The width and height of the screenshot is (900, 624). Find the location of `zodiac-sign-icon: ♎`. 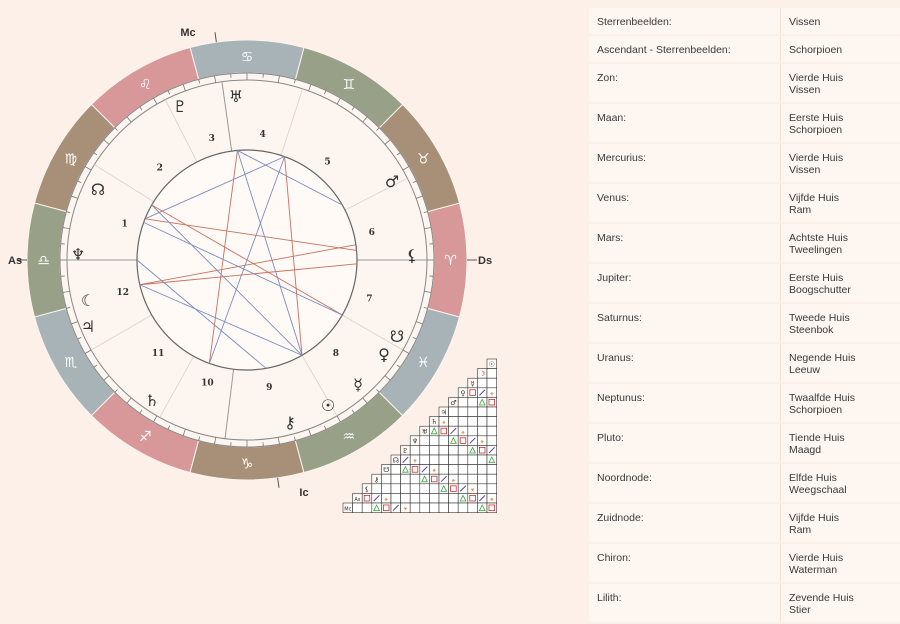

zodiac-sign-icon: ♎ is located at coordinates (43, 261).